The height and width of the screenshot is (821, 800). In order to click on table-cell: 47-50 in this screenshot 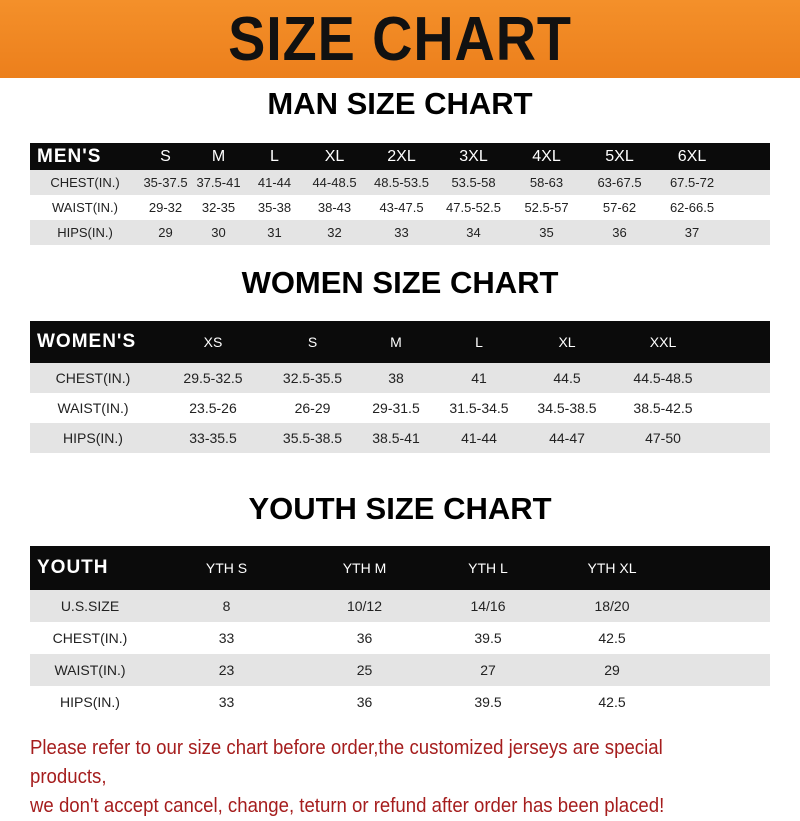, I will do `click(663, 438)`.